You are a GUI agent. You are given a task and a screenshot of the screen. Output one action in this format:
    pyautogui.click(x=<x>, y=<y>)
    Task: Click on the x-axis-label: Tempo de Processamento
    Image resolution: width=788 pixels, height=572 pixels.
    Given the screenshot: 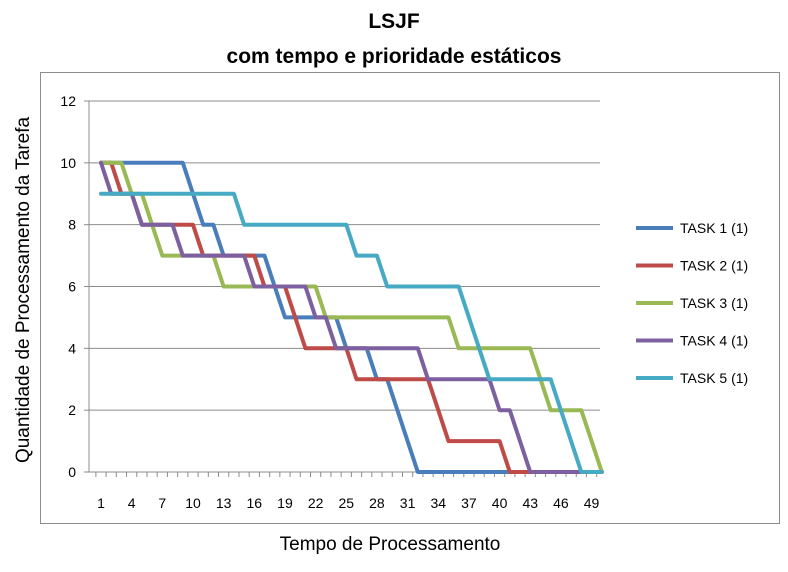 What is the action you would take?
    pyautogui.click(x=390, y=544)
    